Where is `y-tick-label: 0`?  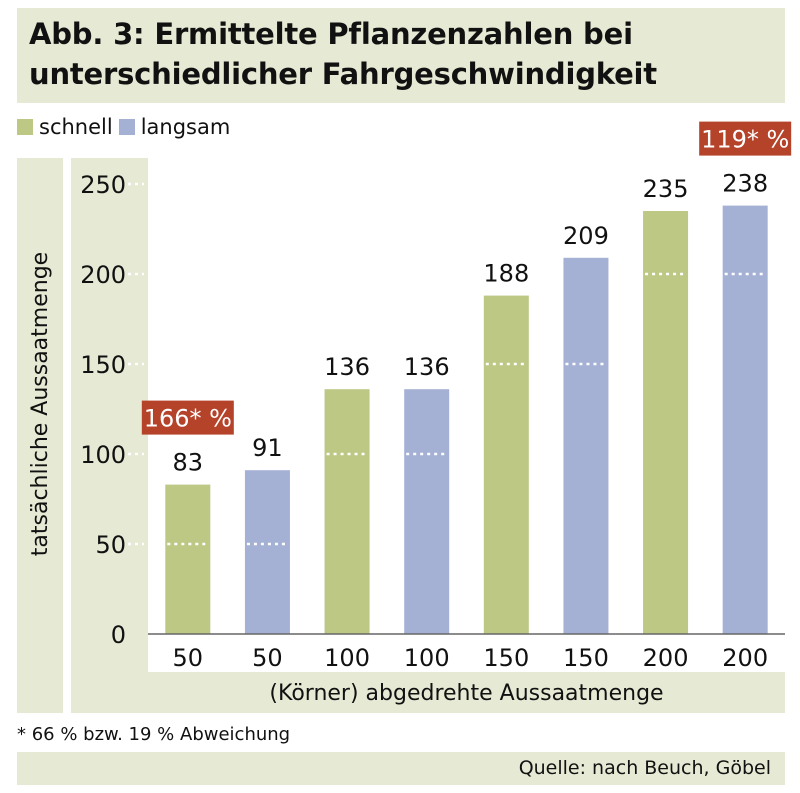 y-tick-label: 0 is located at coordinates (118, 635).